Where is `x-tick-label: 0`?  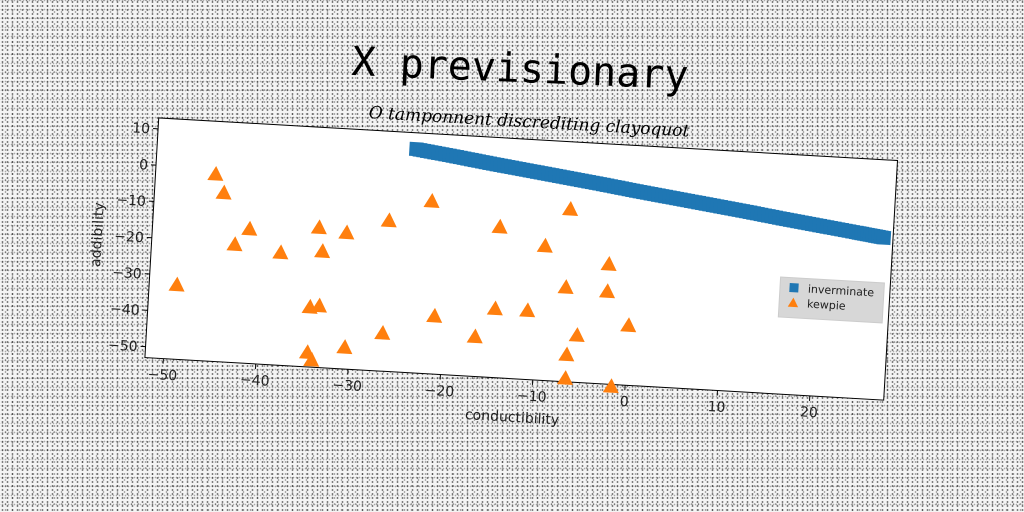
x-tick-label: 0 is located at coordinates (624, 402).